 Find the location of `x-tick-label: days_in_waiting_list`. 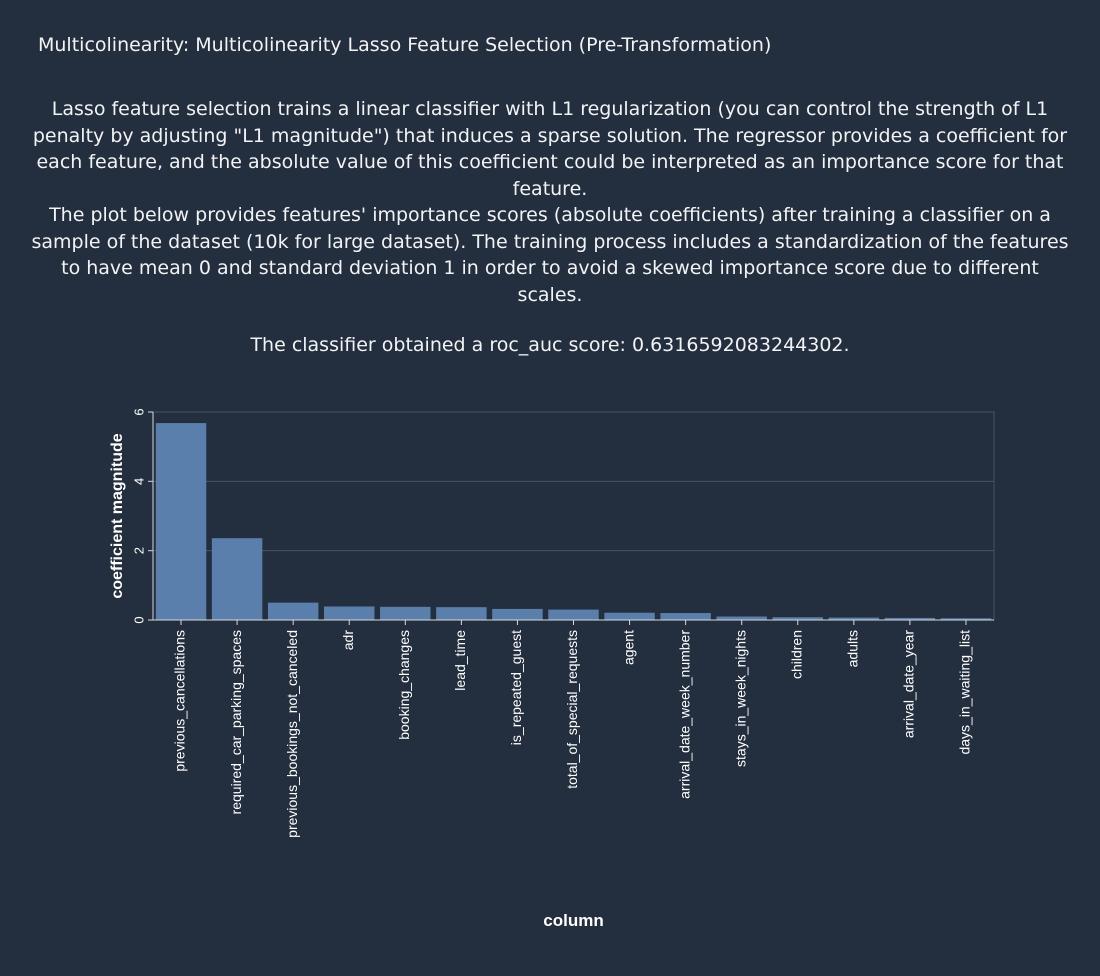

x-tick-label: days_in_waiting_list is located at coordinates (965, 692).